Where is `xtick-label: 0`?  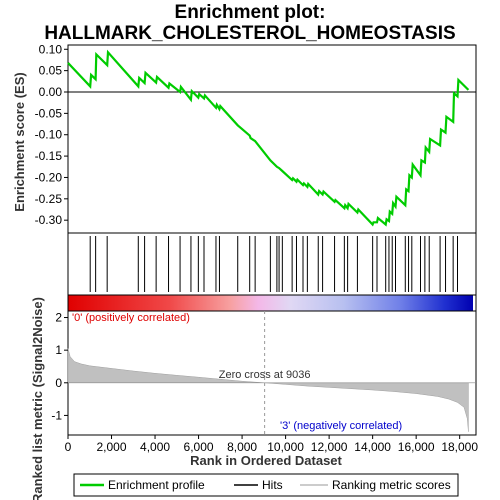 xtick-label: 0 is located at coordinates (68, 447).